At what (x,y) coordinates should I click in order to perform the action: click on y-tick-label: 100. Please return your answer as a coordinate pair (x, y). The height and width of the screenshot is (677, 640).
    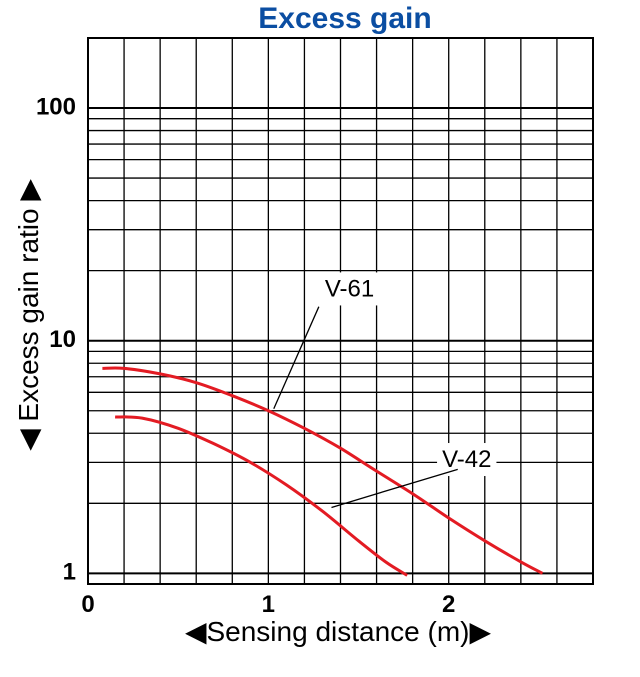
    Looking at the image, I should click on (56, 106).